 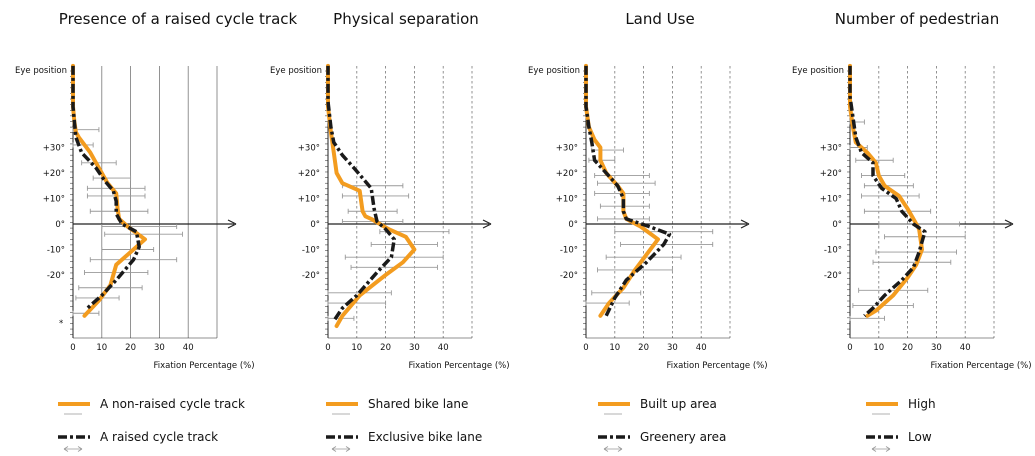 I want to click on legend-label-1: High, so click(x=922, y=404).